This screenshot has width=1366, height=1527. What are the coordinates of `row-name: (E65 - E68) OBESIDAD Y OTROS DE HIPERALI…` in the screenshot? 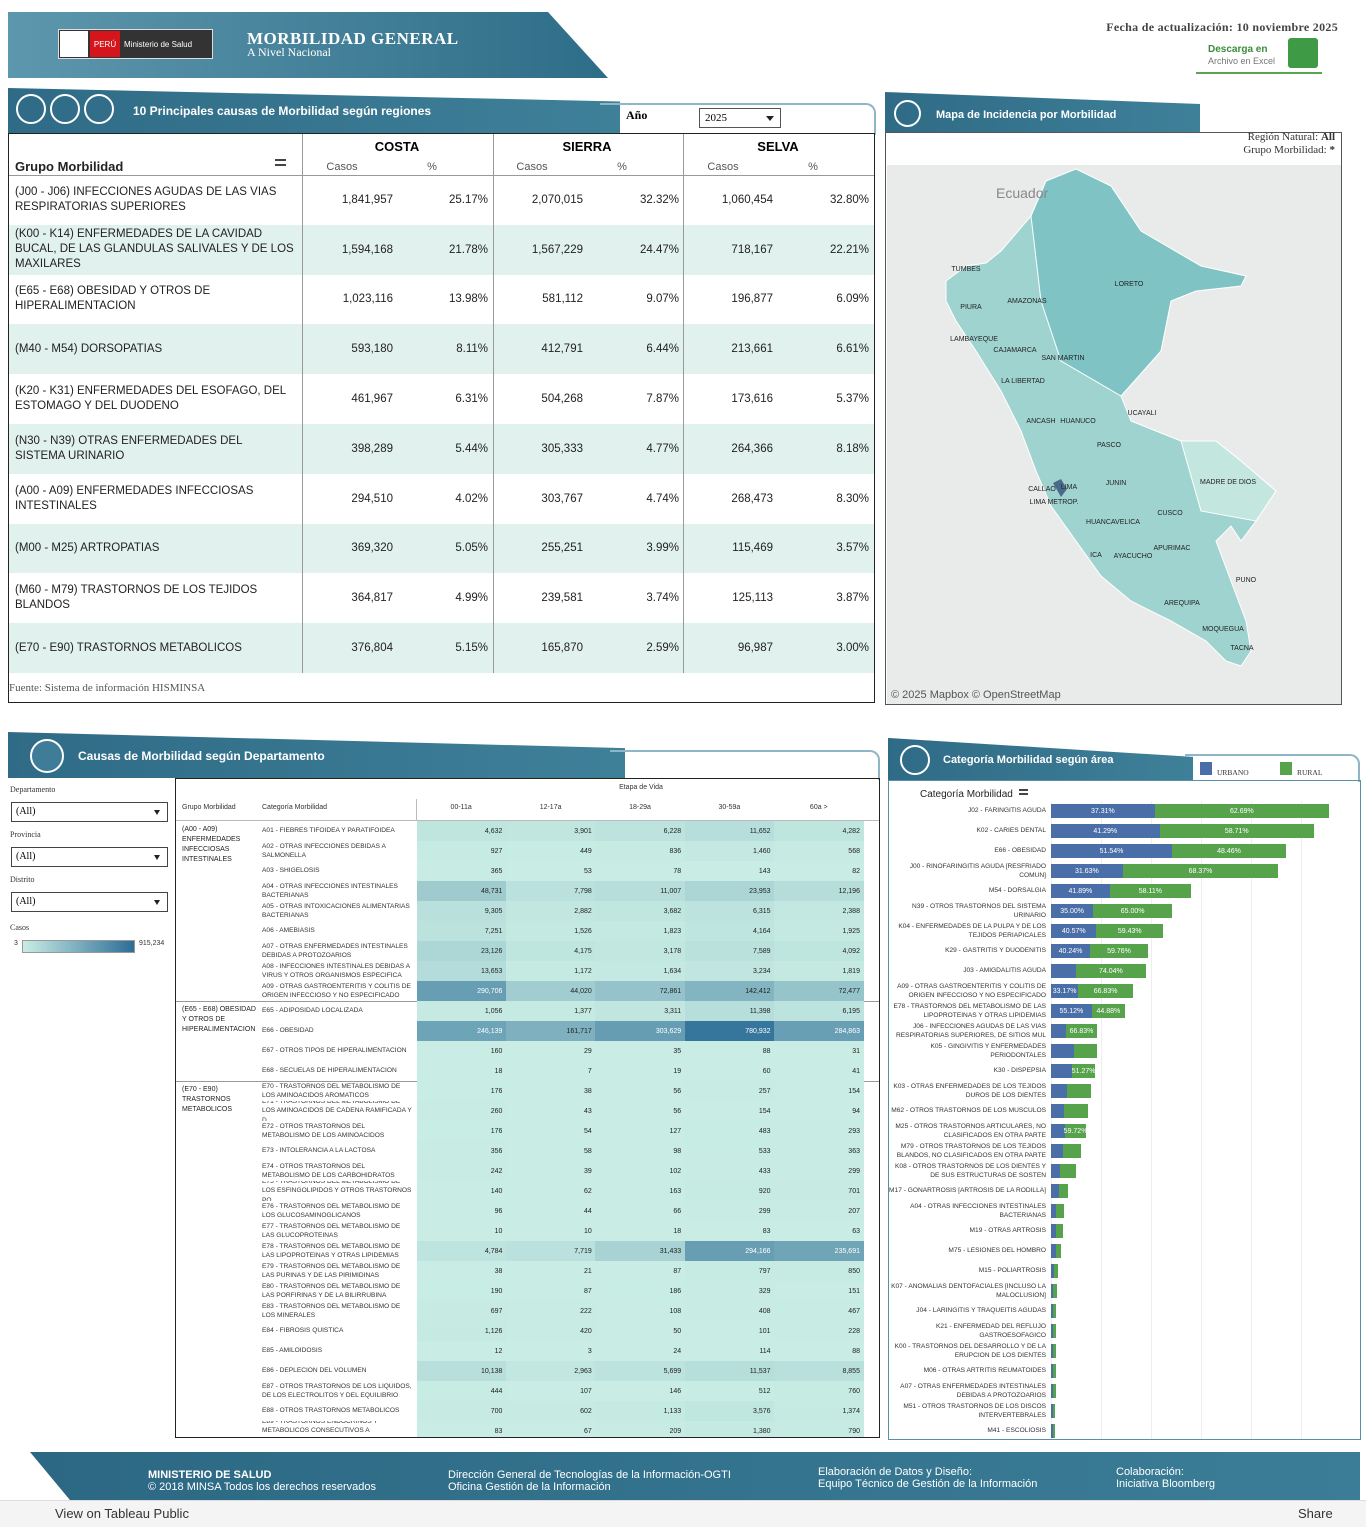 It's located at (113, 299).